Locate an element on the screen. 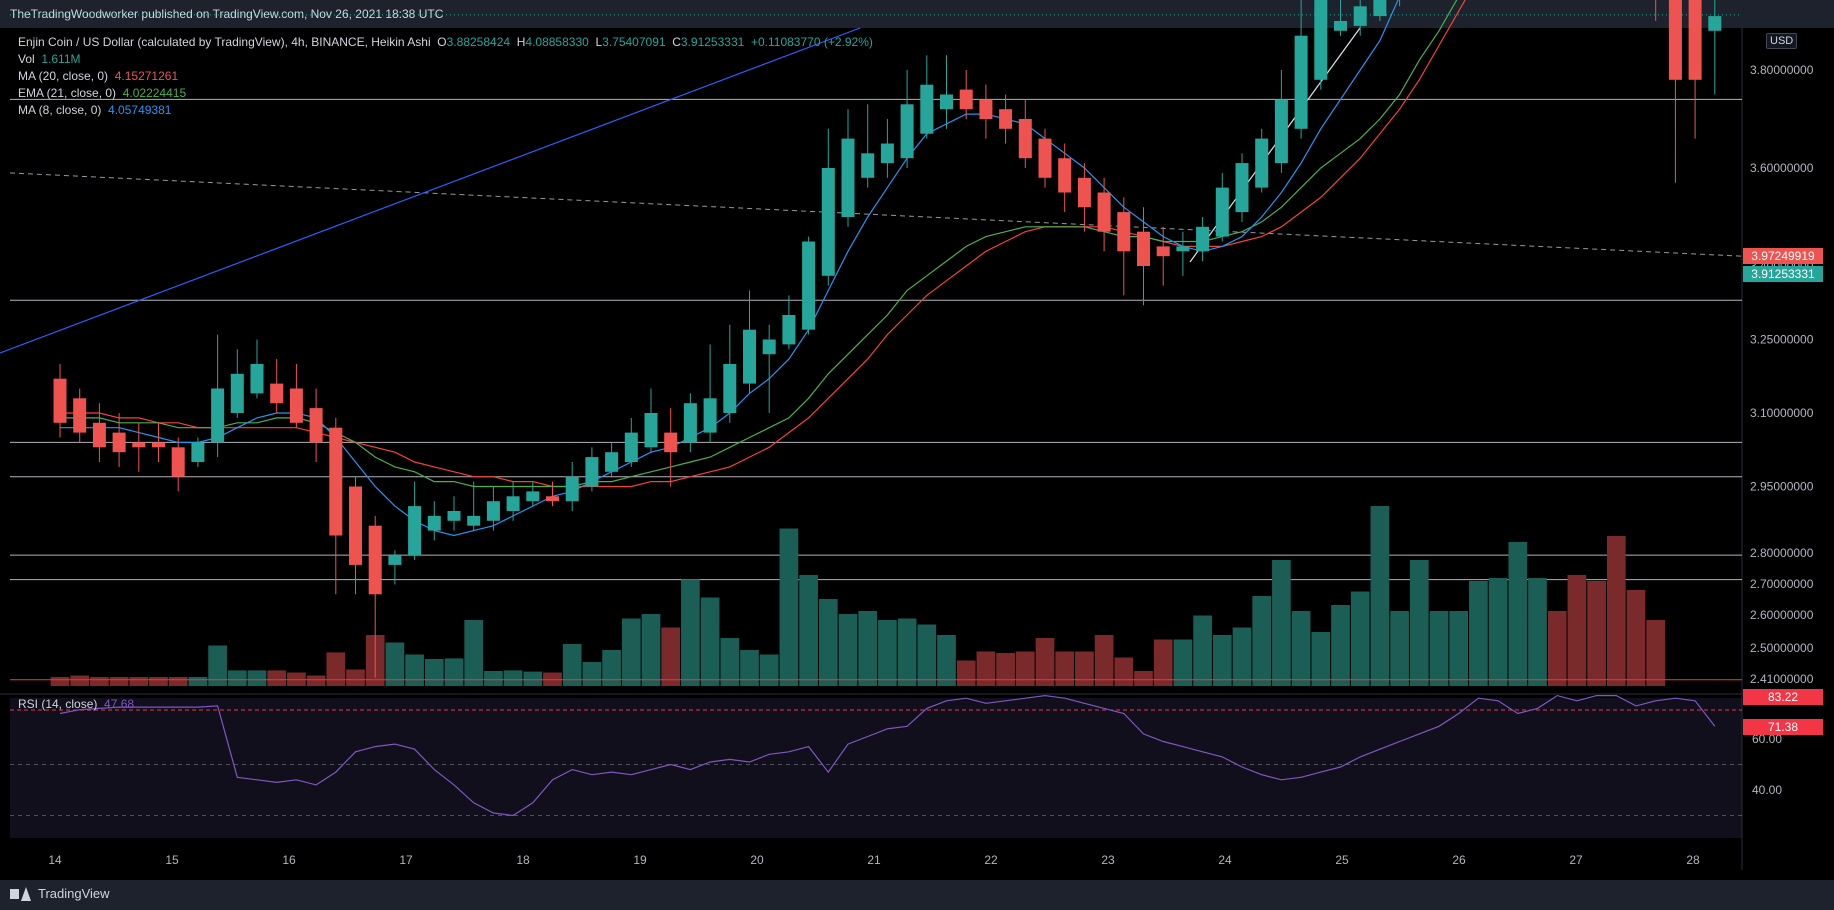  time-axis-label: 26 is located at coordinates (1459, 860).